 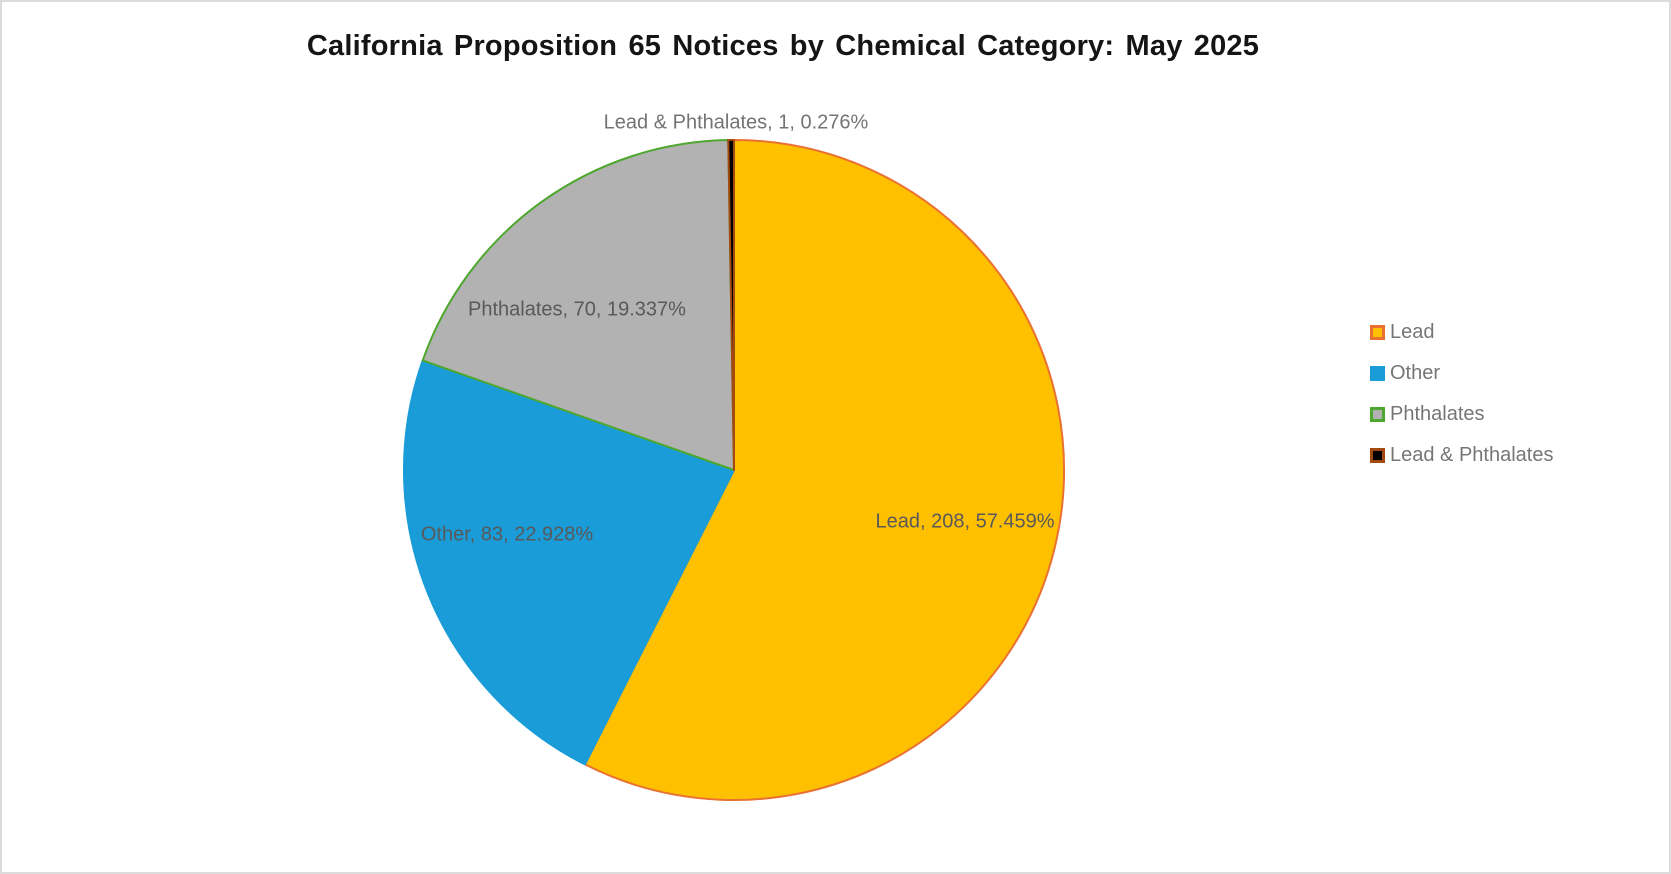 I want to click on pie-slice-other, so click(x=569, y=562).